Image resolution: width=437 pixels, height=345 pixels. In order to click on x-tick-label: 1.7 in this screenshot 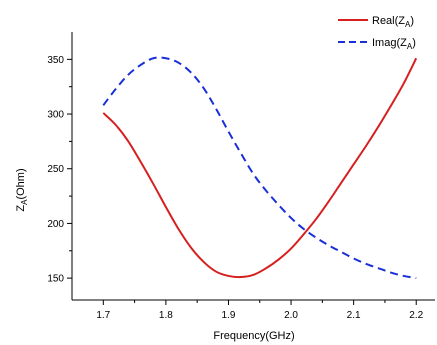, I will do `click(103, 315)`.